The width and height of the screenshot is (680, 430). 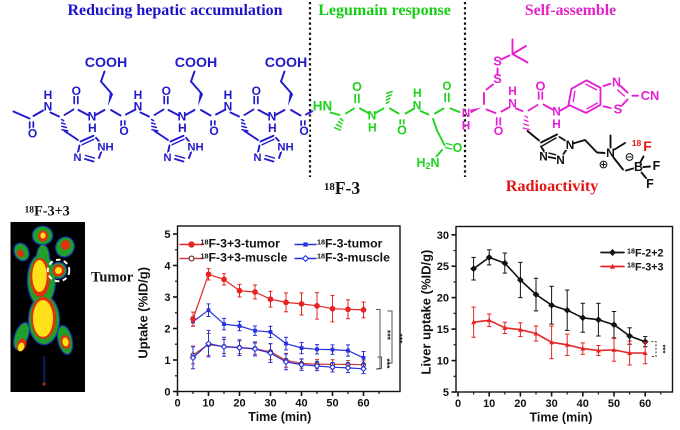 What do you see at coordinates (443, 330) in the screenshot?
I see `svg-text: 15` at bounding box center [443, 330].